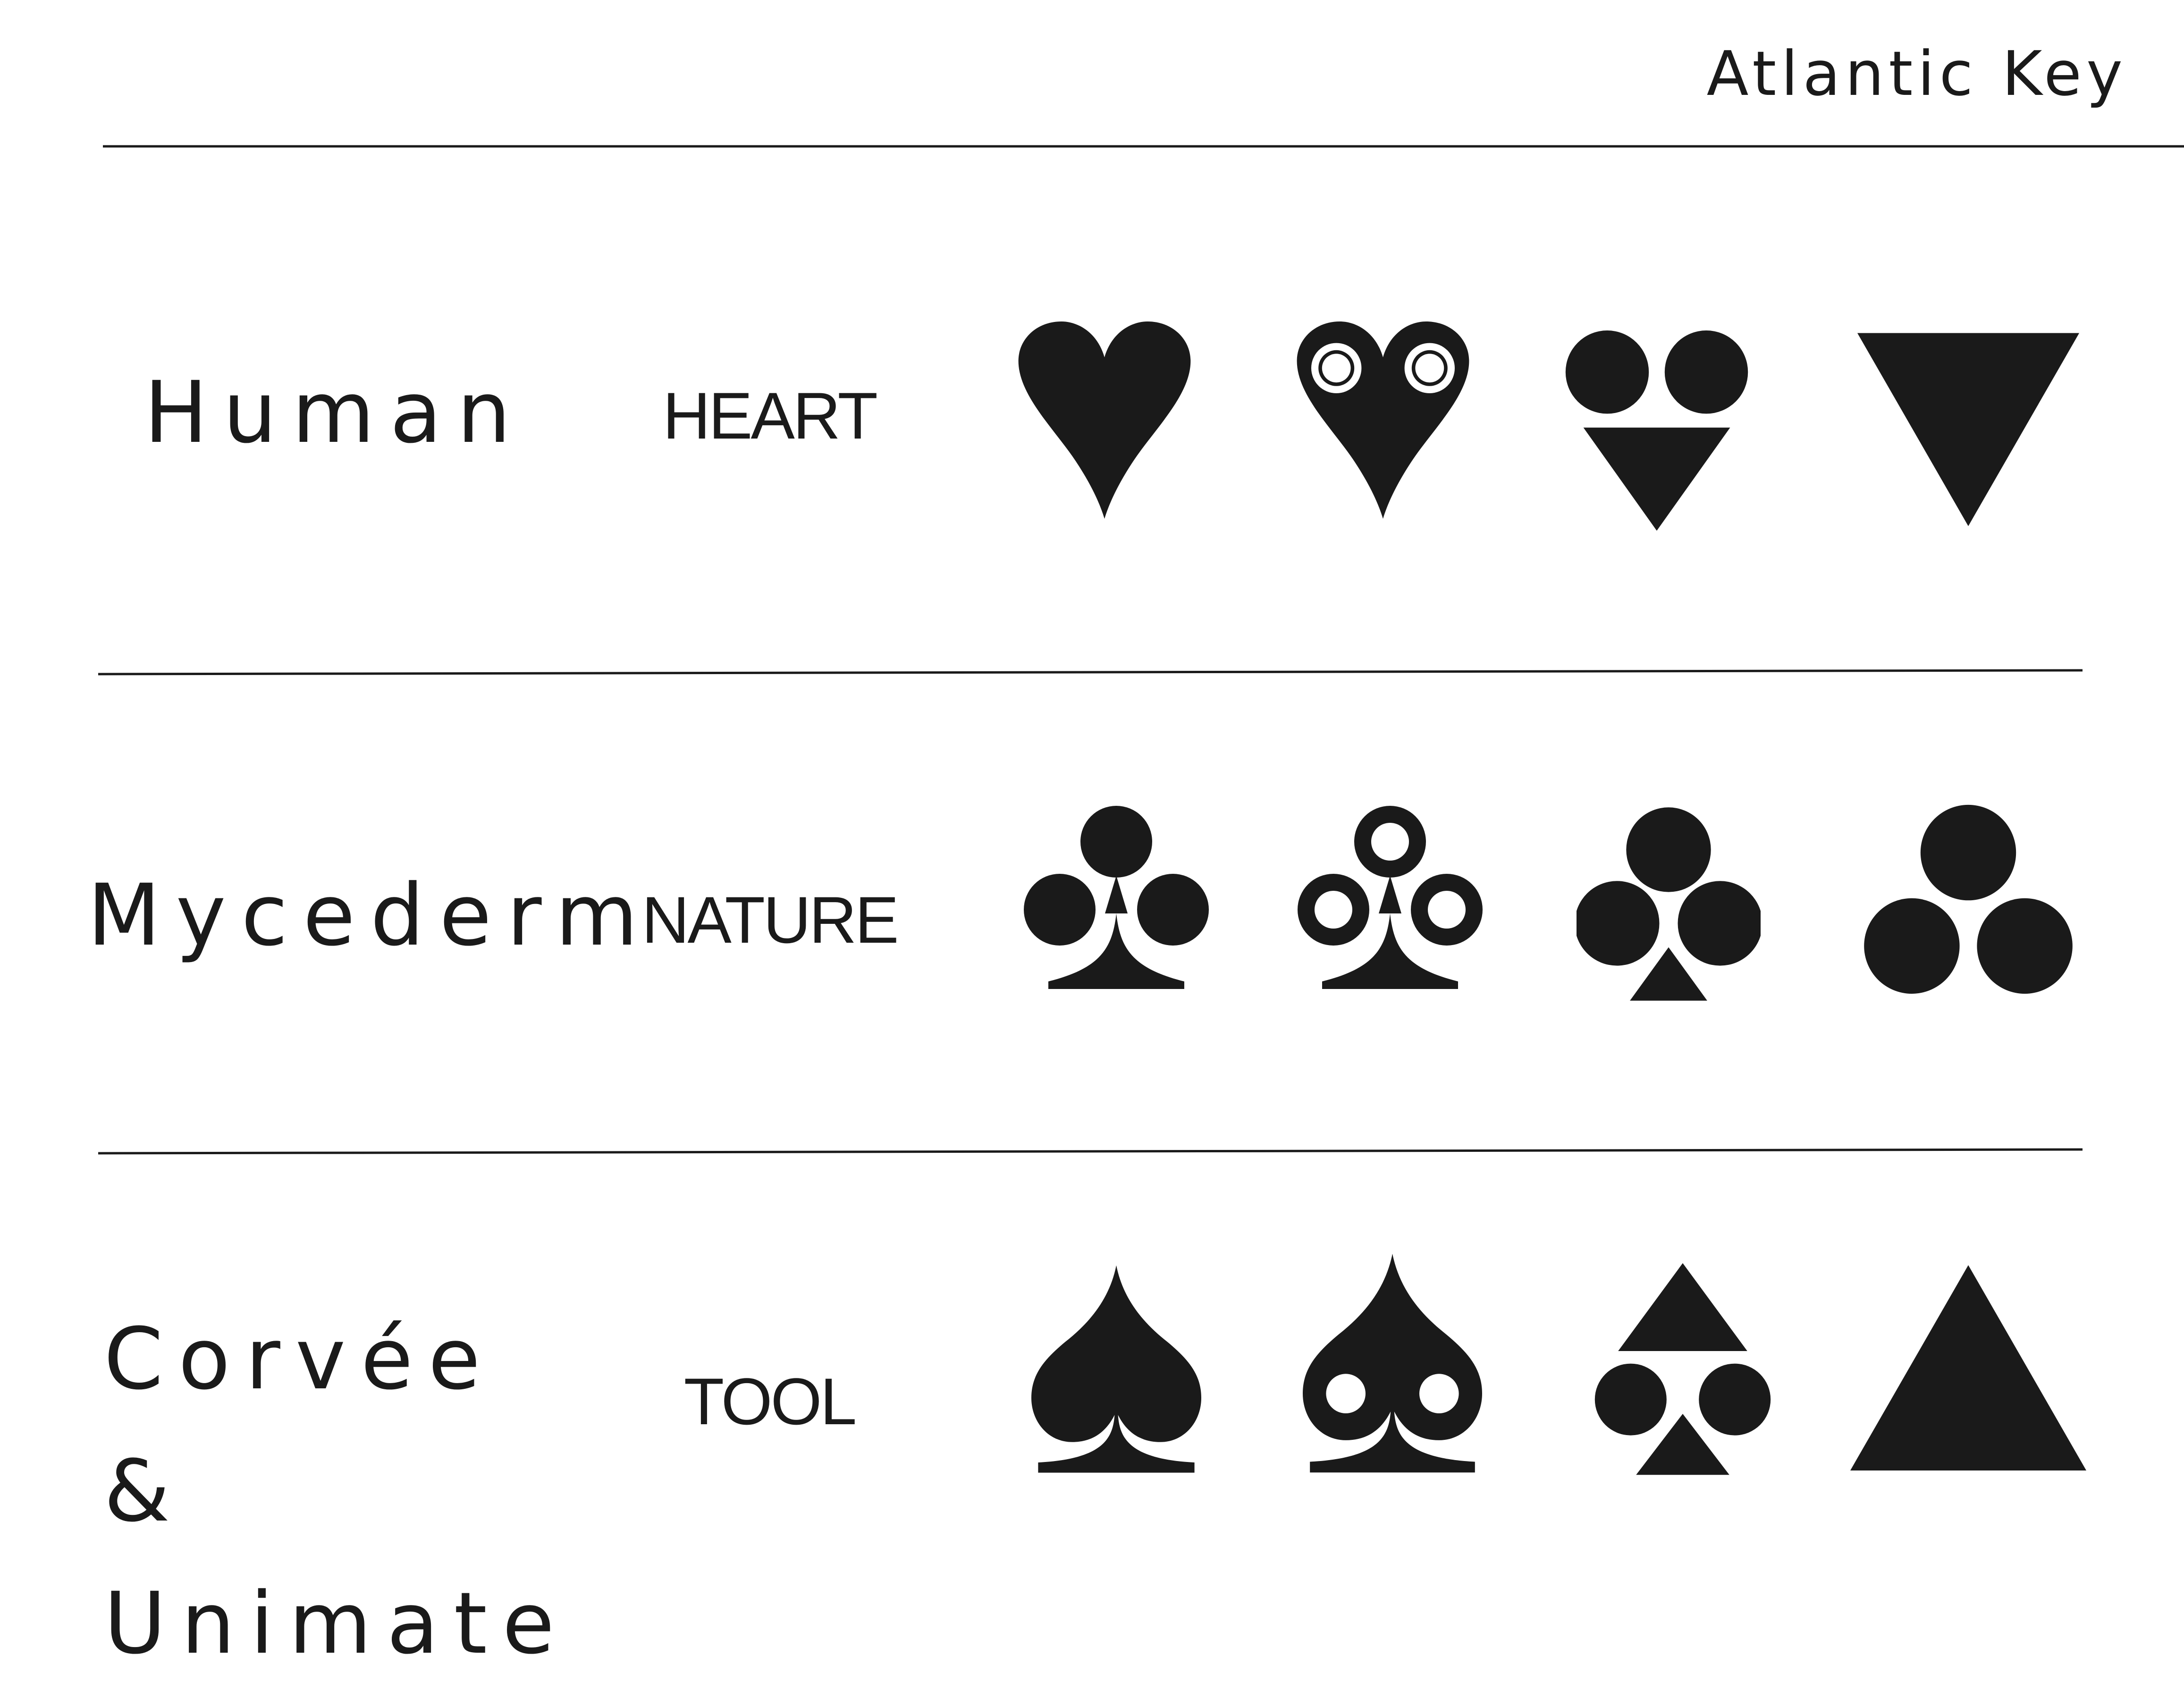 The height and width of the screenshot is (1690, 2184). Describe the element at coordinates (1669, 904) in the screenshot. I see `three-circles-over-triangle-icon` at that location.